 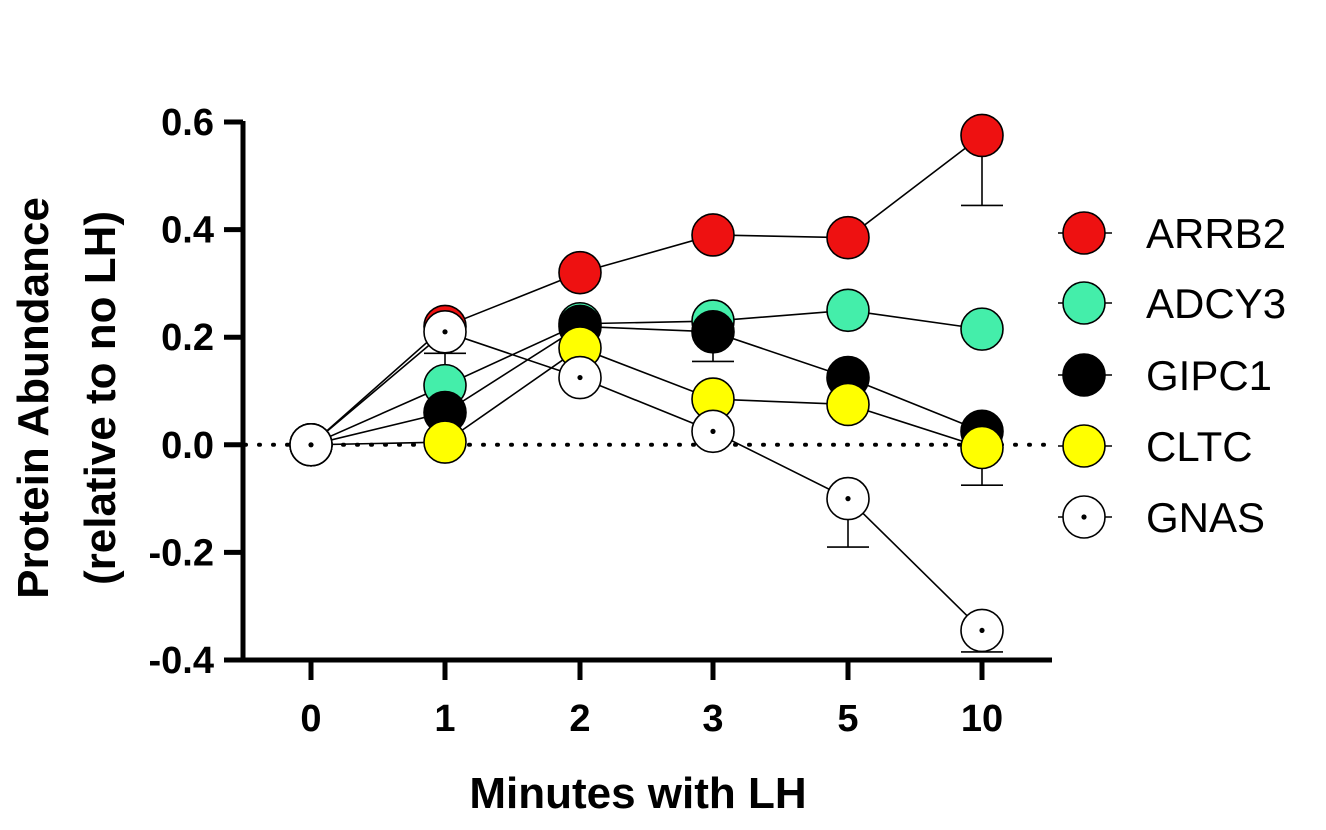 What do you see at coordinates (847, 719) in the screenshot?
I see `x-tick-label: 5` at bounding box center [847, 719].